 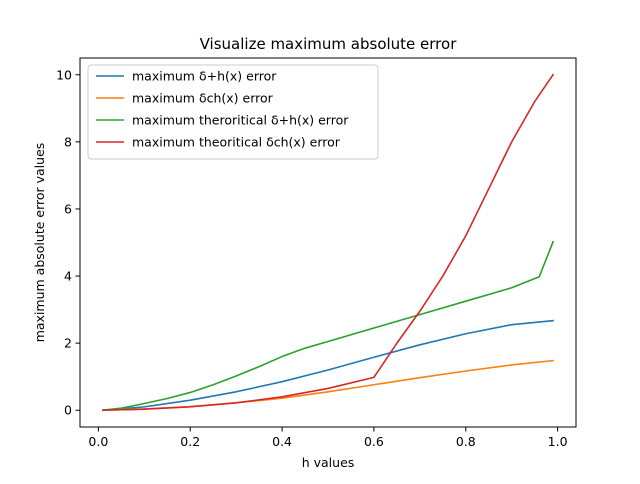 What do you see at coordinates (68, 208) in the screenshot?
I see `y-tick-label: 6` at bounding box center [68, 208].